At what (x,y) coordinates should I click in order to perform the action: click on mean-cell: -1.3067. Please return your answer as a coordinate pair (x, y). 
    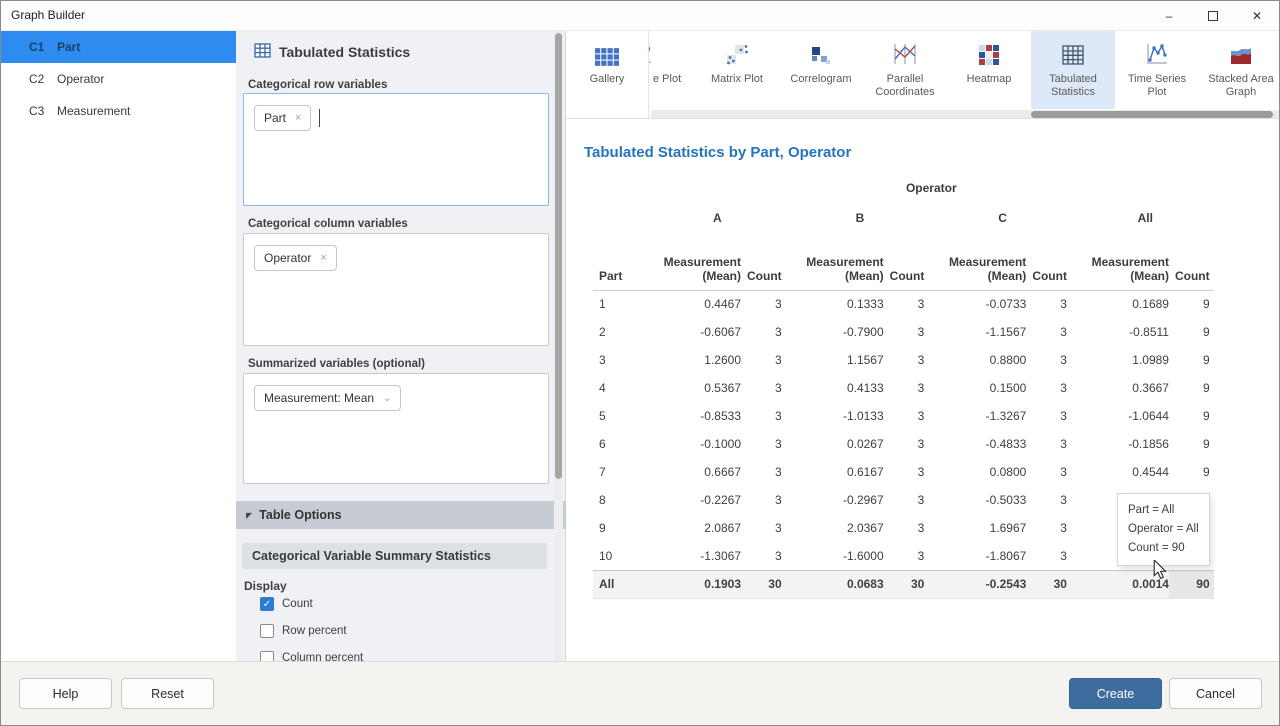
    Looking at the image, I should click on (720, 555).